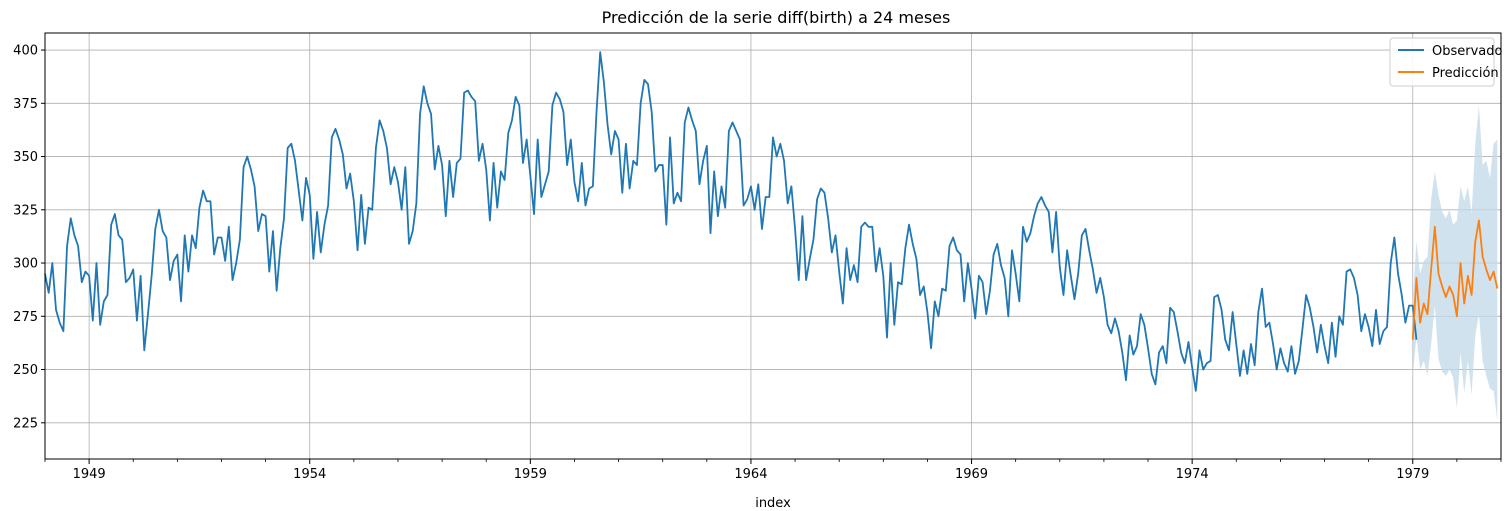  Describe the element at coordinates (25, 370) in the screenshot. I see `y-tick-label: 250` at that location.